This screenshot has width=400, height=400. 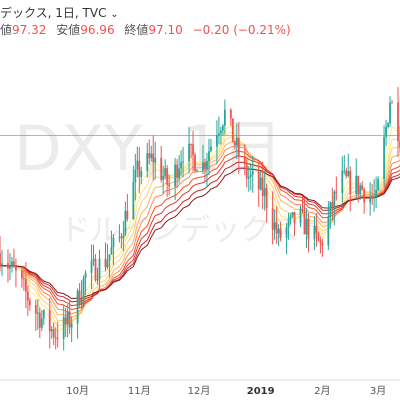 I want to click on high-value: 97.32, so click(x=29, y=30).